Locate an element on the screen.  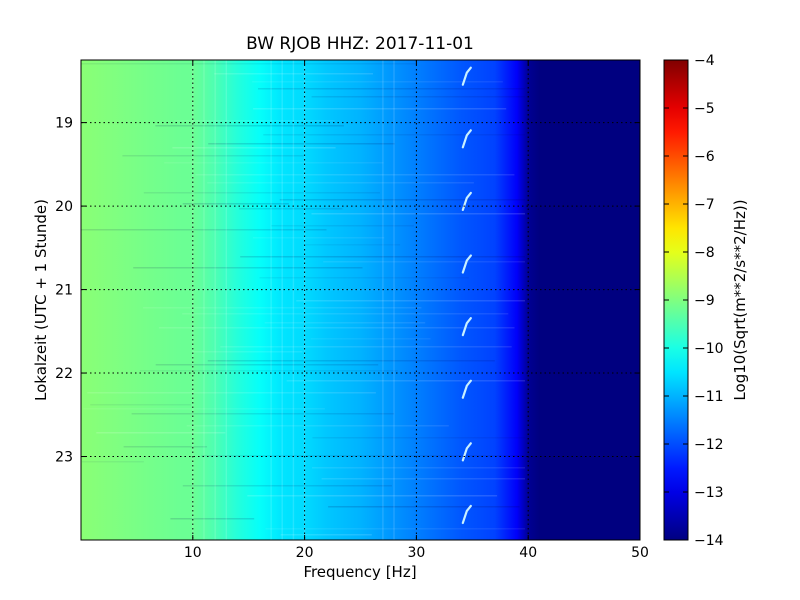
x-axis-label: Frequency [Hz] is located at coordinates (359, 572).